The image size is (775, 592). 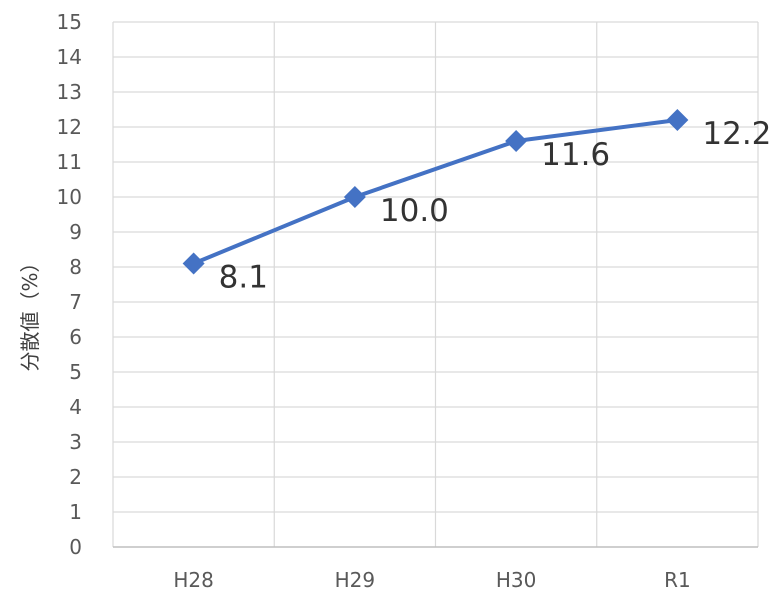 I want to click on x-tick-label: H29, so click(x=355, y=580).